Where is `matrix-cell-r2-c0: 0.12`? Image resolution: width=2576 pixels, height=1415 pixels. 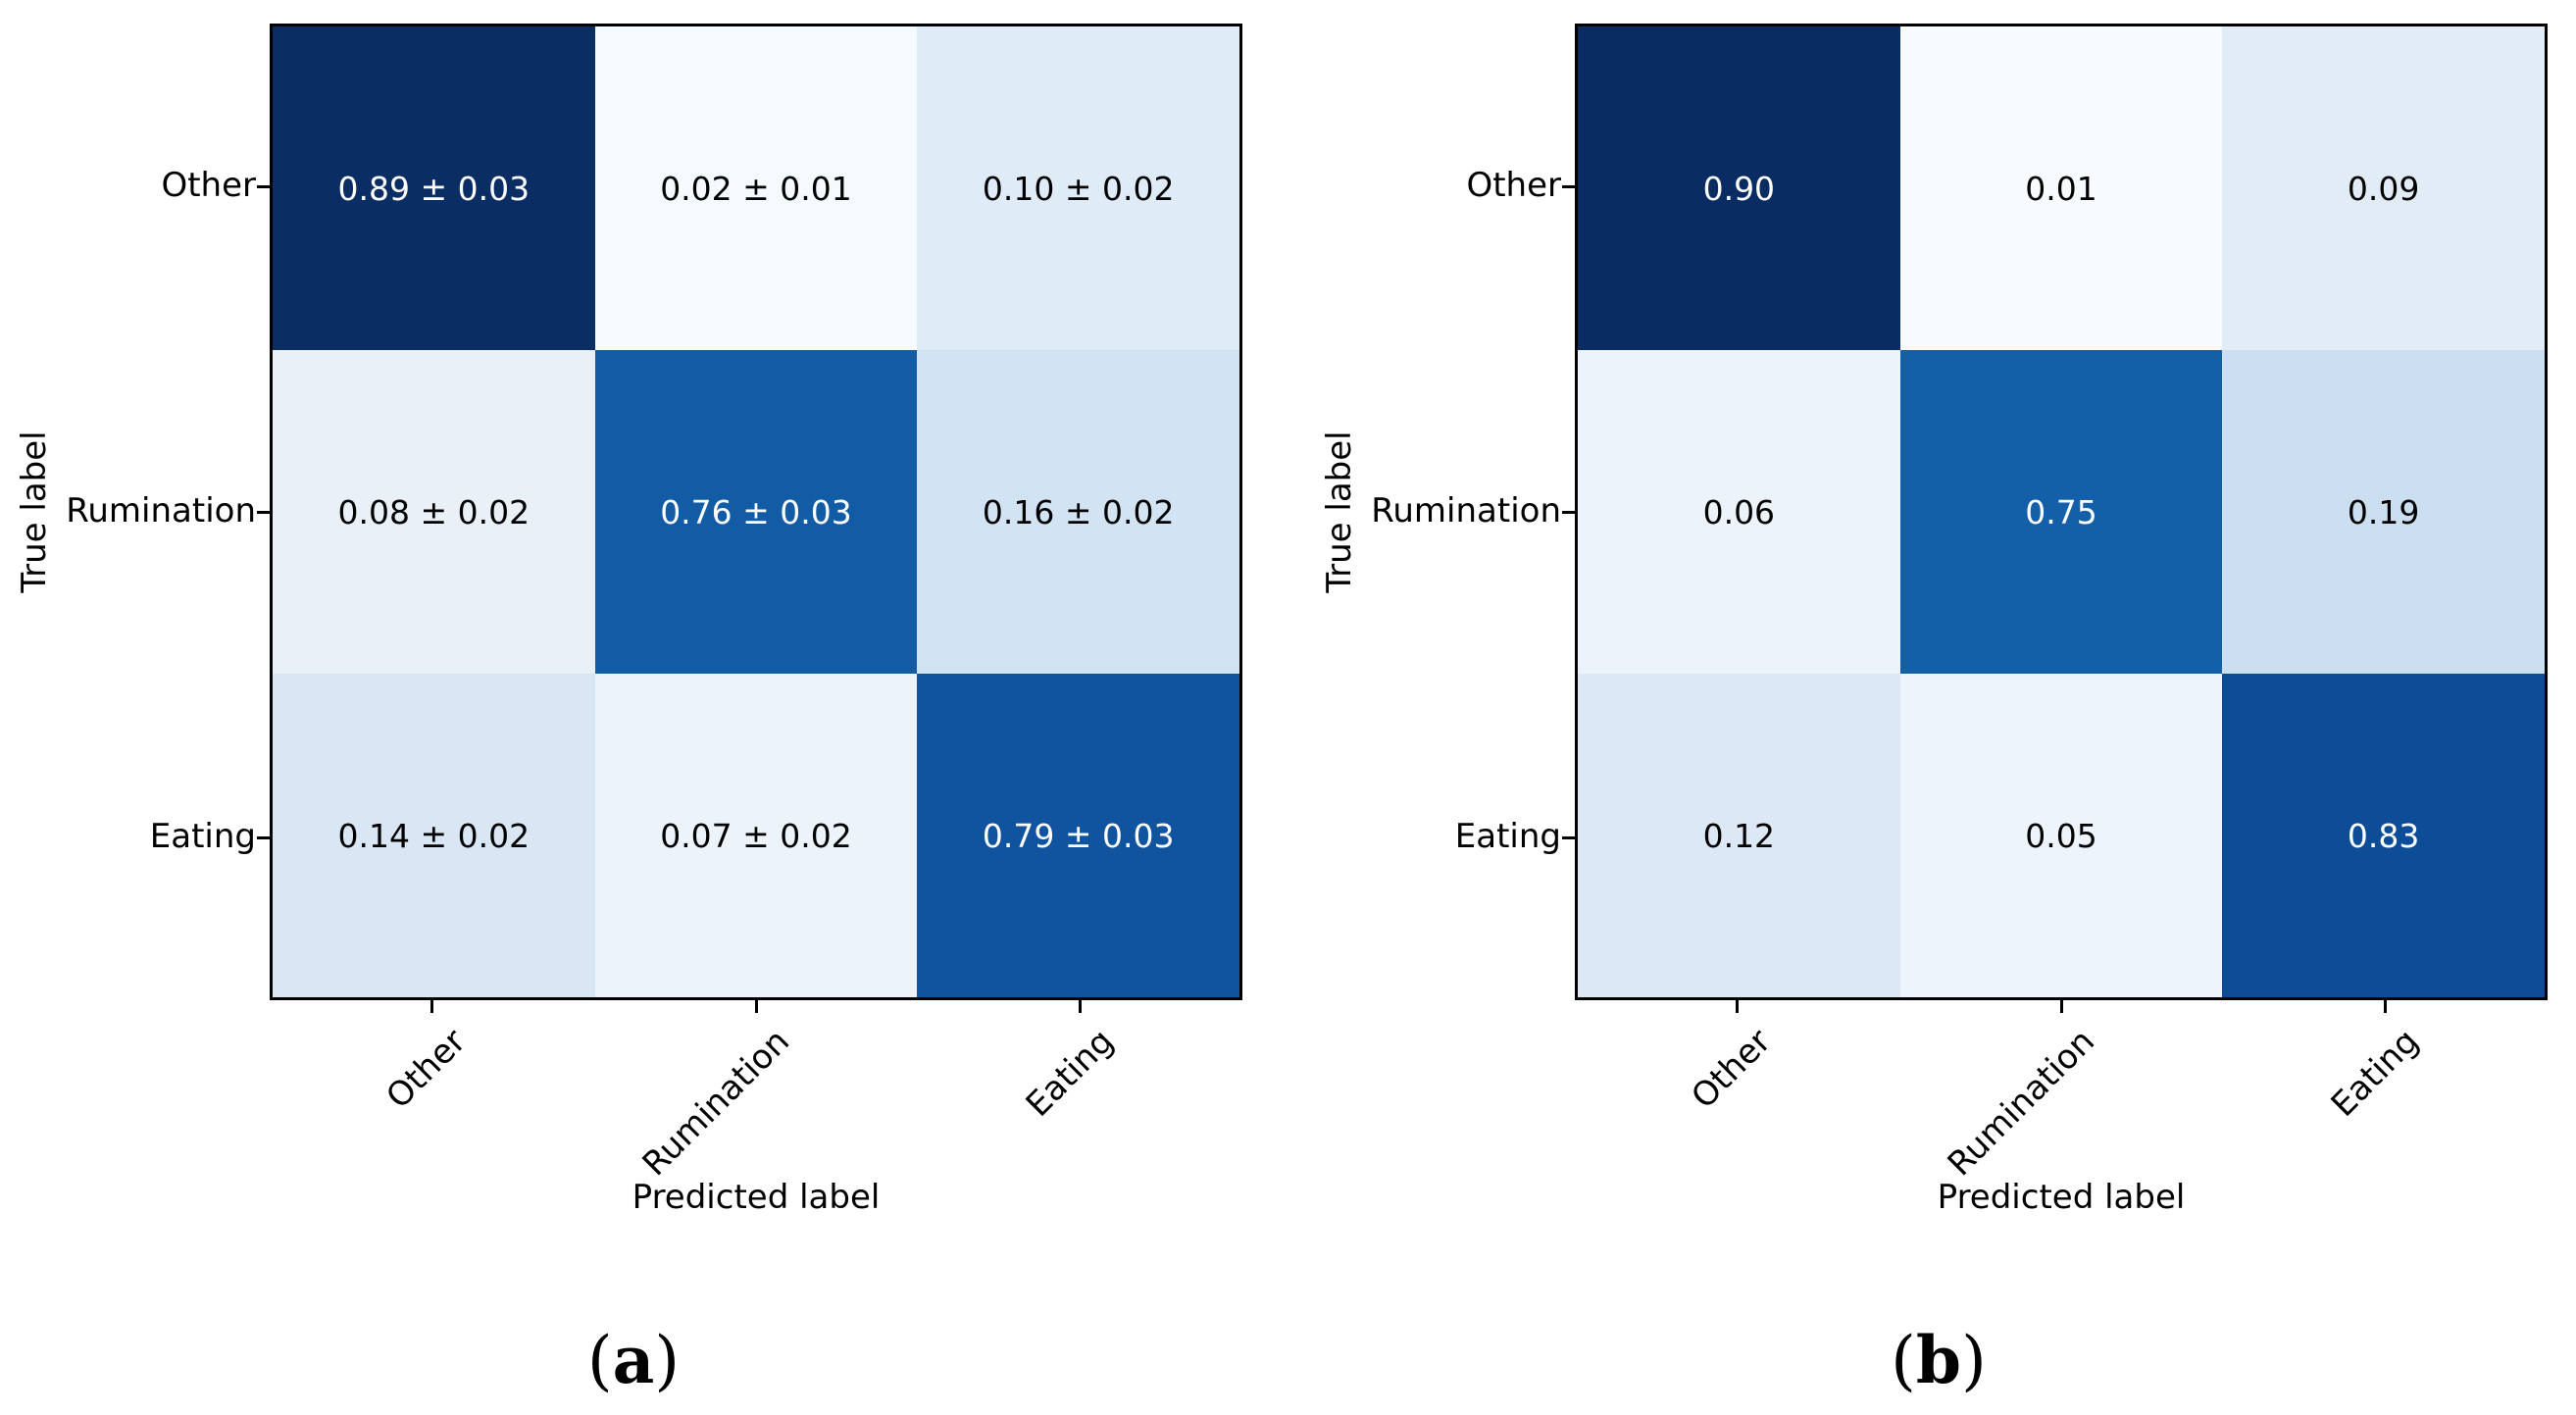 matrix-cell-r2-c0: 0.12 is located at coordinates (1739, 835).